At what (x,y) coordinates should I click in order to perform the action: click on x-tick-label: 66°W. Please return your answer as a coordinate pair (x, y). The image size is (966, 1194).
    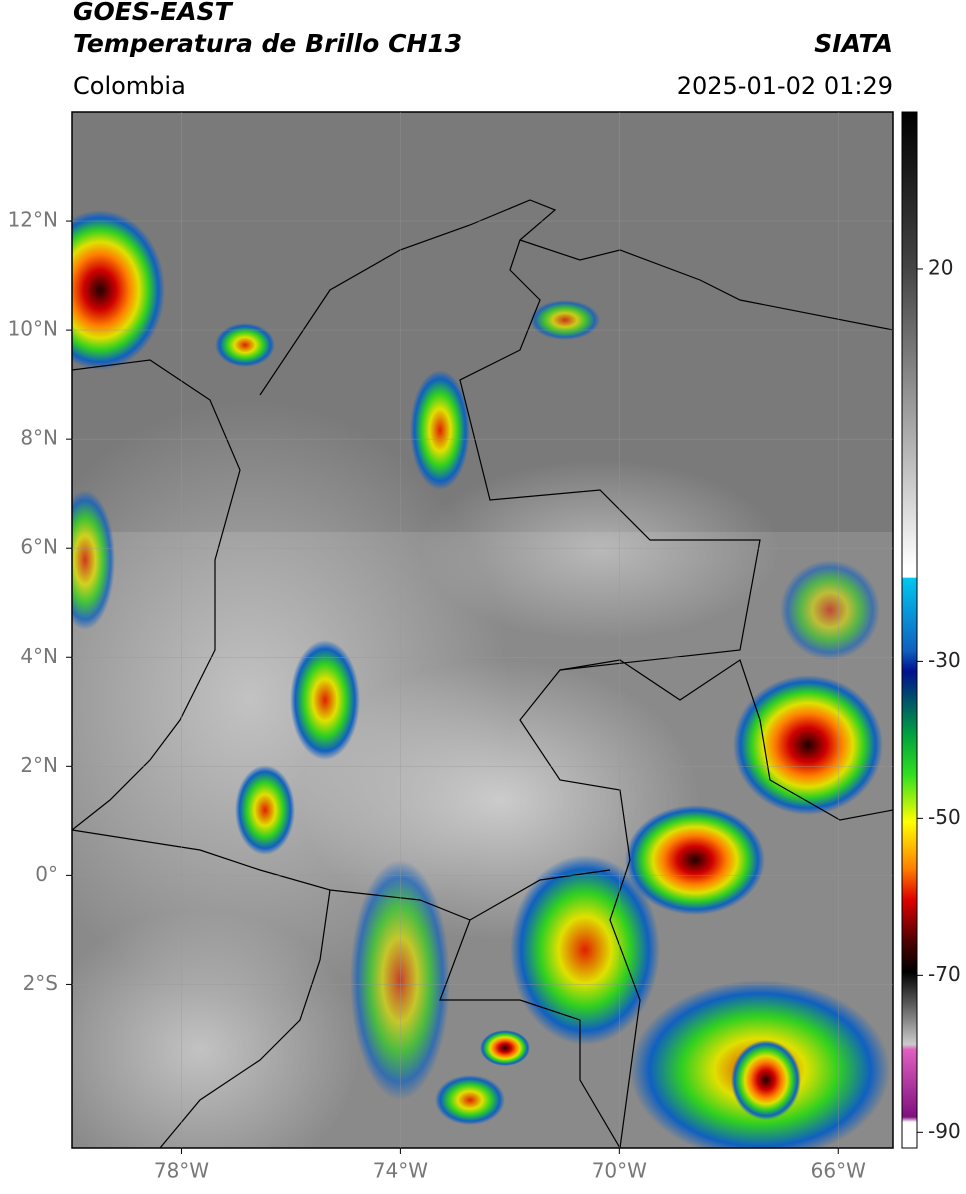
    Looking at the image, I should click on (838, 1171).